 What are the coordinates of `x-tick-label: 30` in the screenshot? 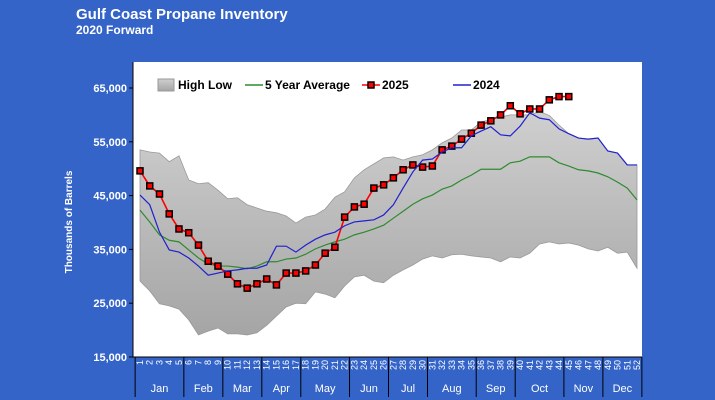 It's located at (423, 365).